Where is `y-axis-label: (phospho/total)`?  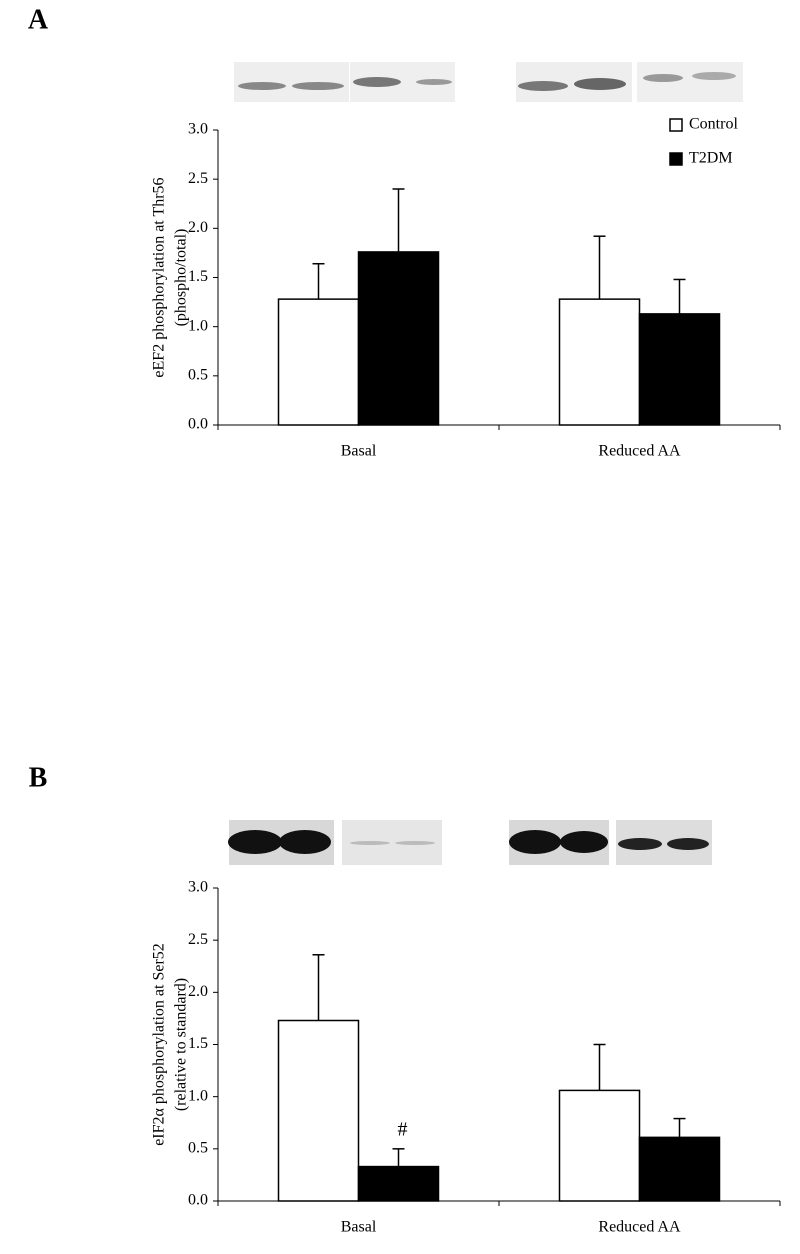
y-axis-label: (phospho/total) is located at coordinates (181, 278).